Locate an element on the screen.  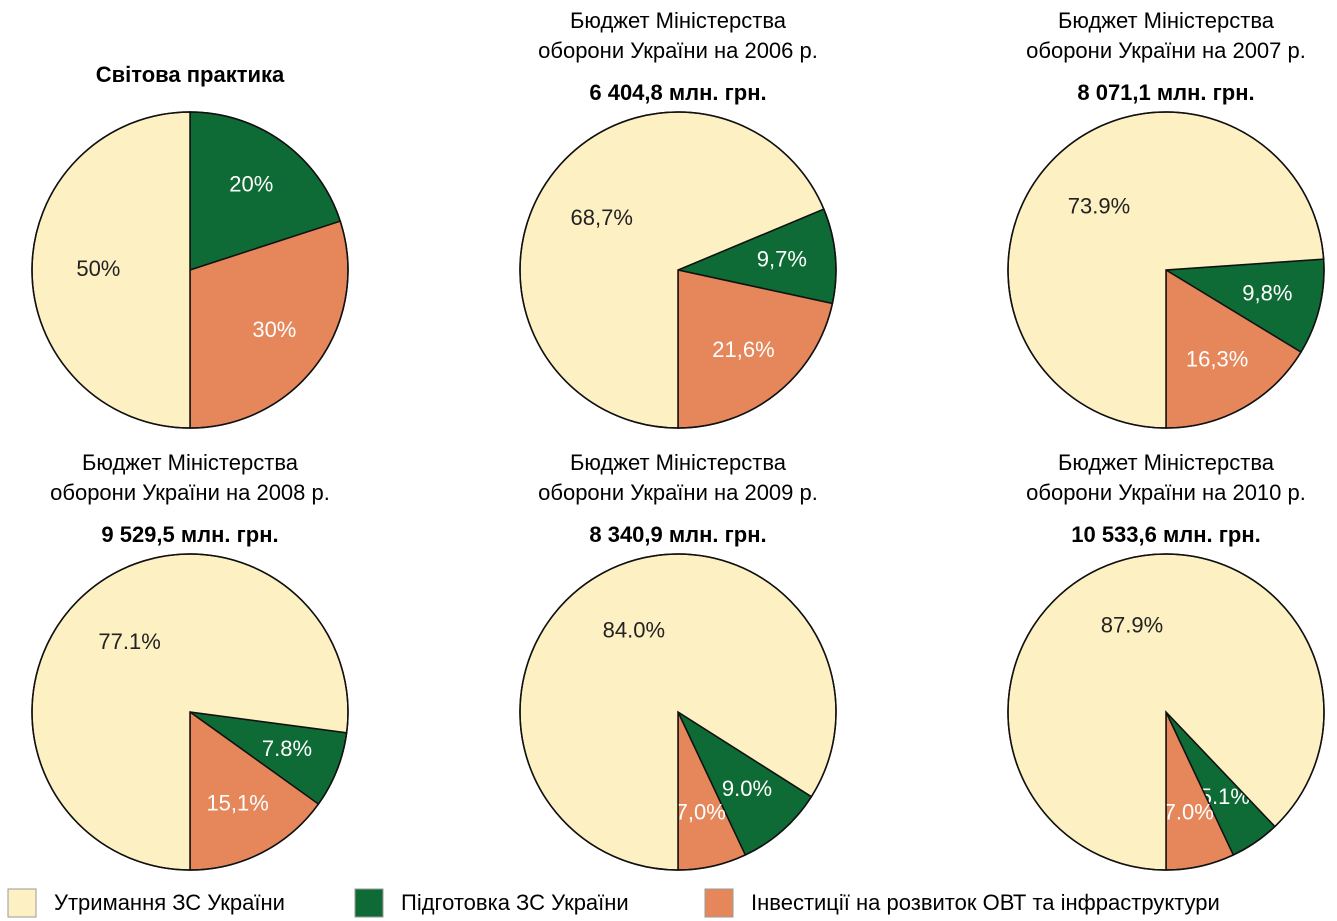
chart-subtitle: 9 529,5 млн. грн. is located at coordinates (189, 534).